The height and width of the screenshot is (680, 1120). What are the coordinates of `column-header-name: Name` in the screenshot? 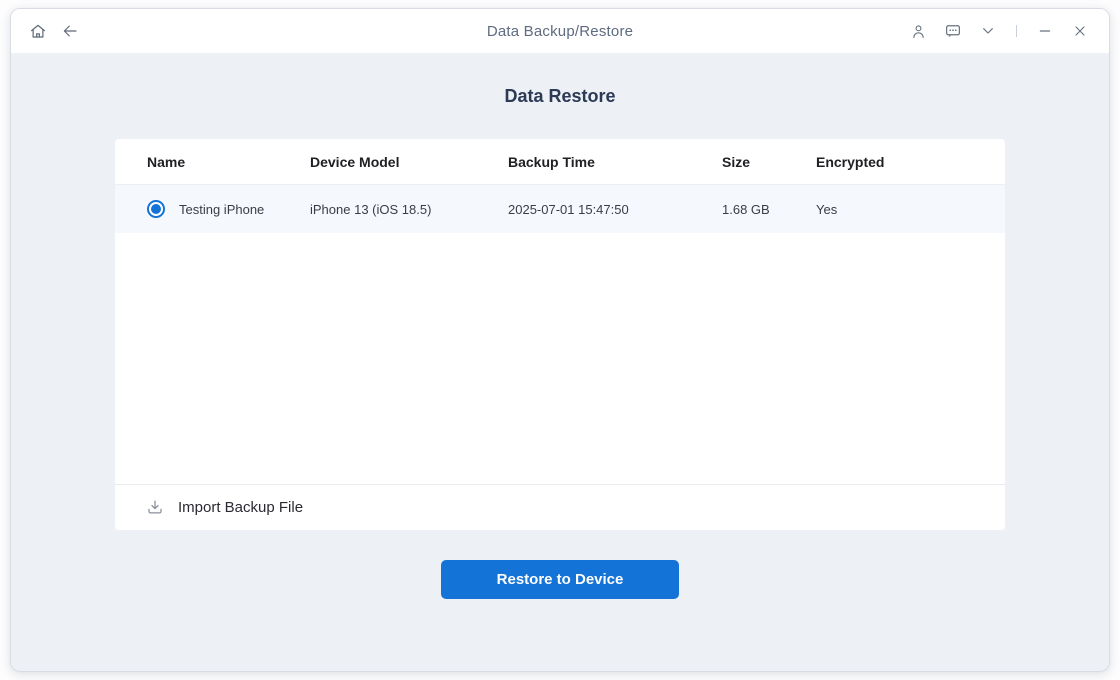 It's located at (166, 161).